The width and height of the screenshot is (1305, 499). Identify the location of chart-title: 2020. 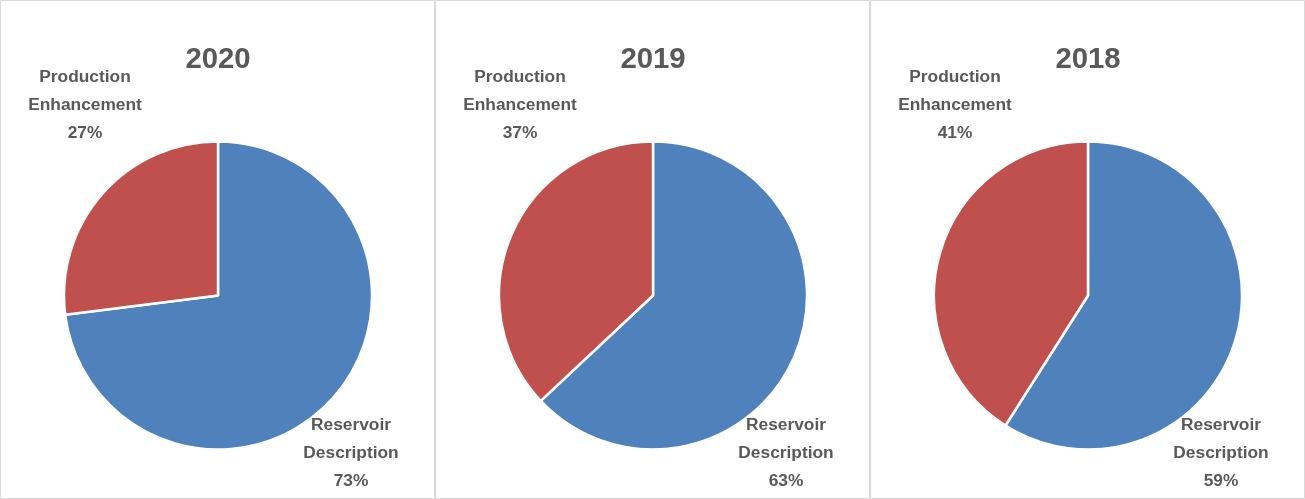
(218, 57).